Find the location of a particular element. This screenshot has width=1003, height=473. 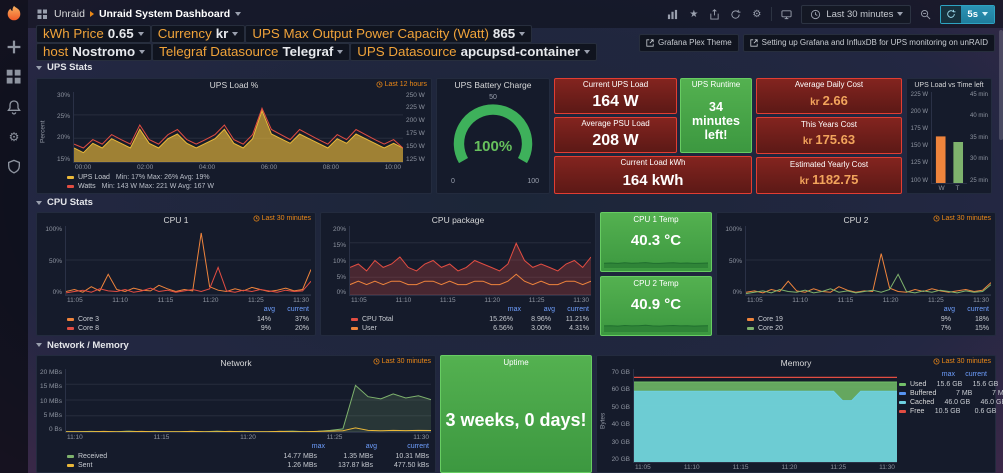

zoom-out-icon is located at coordinates (925, 14).